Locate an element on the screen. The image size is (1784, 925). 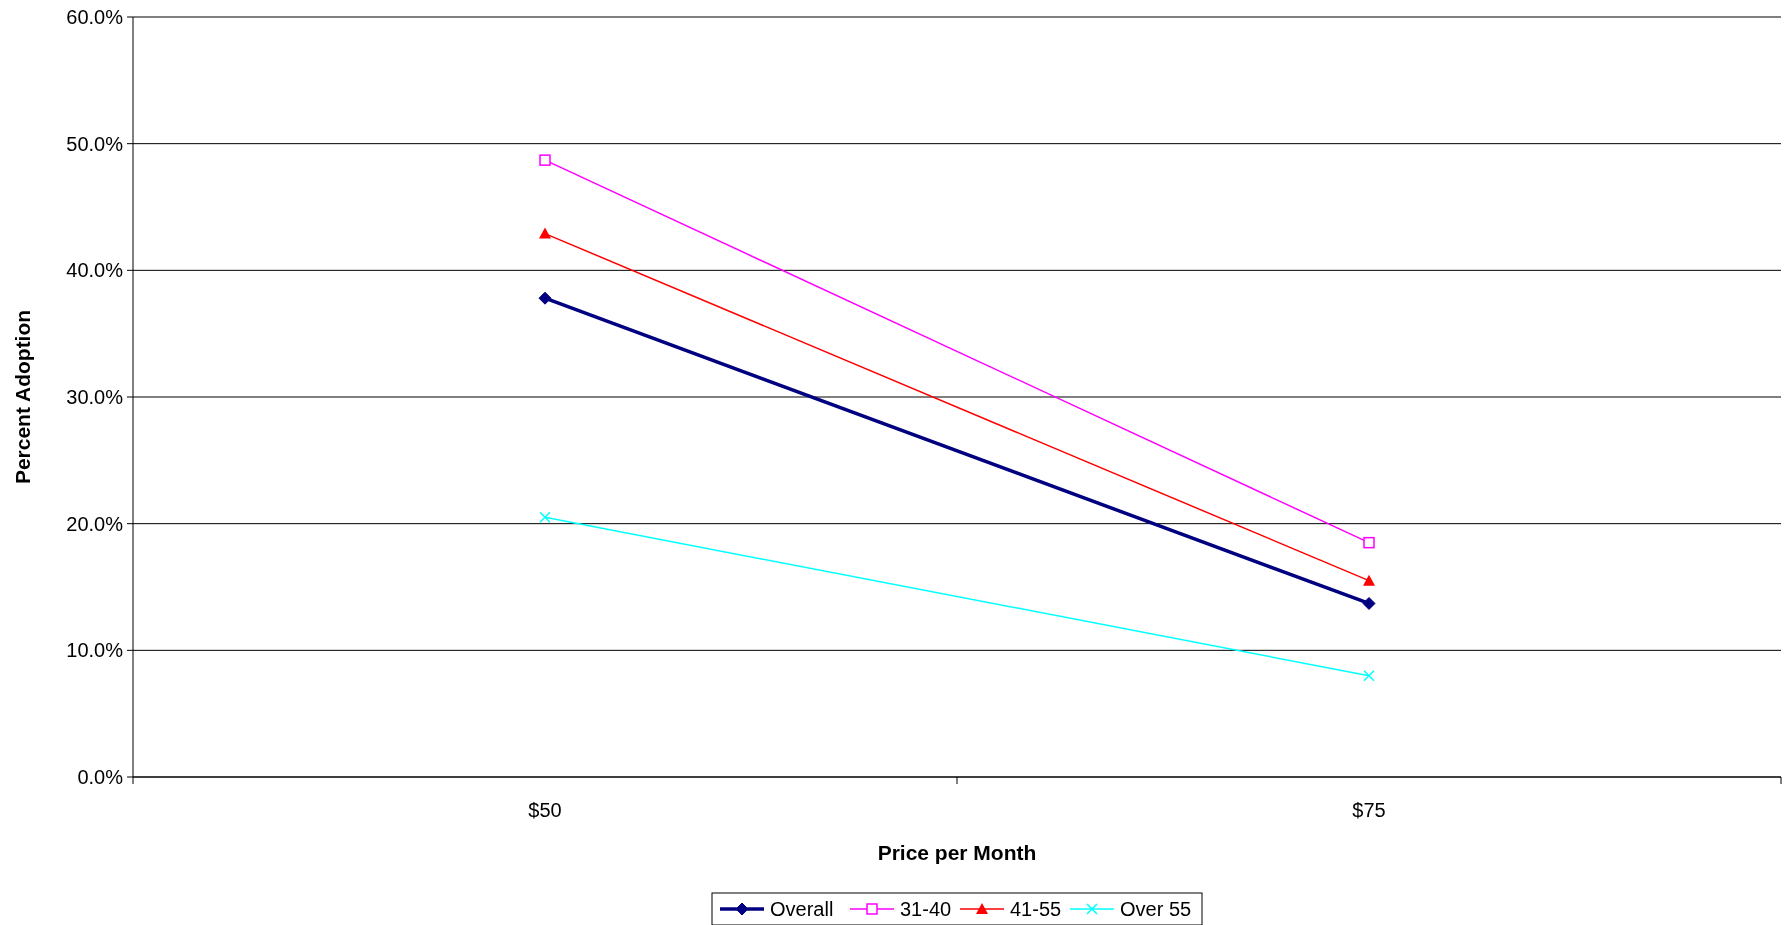
y-tick-label: 40.0% is located at coordinates (95, 270).